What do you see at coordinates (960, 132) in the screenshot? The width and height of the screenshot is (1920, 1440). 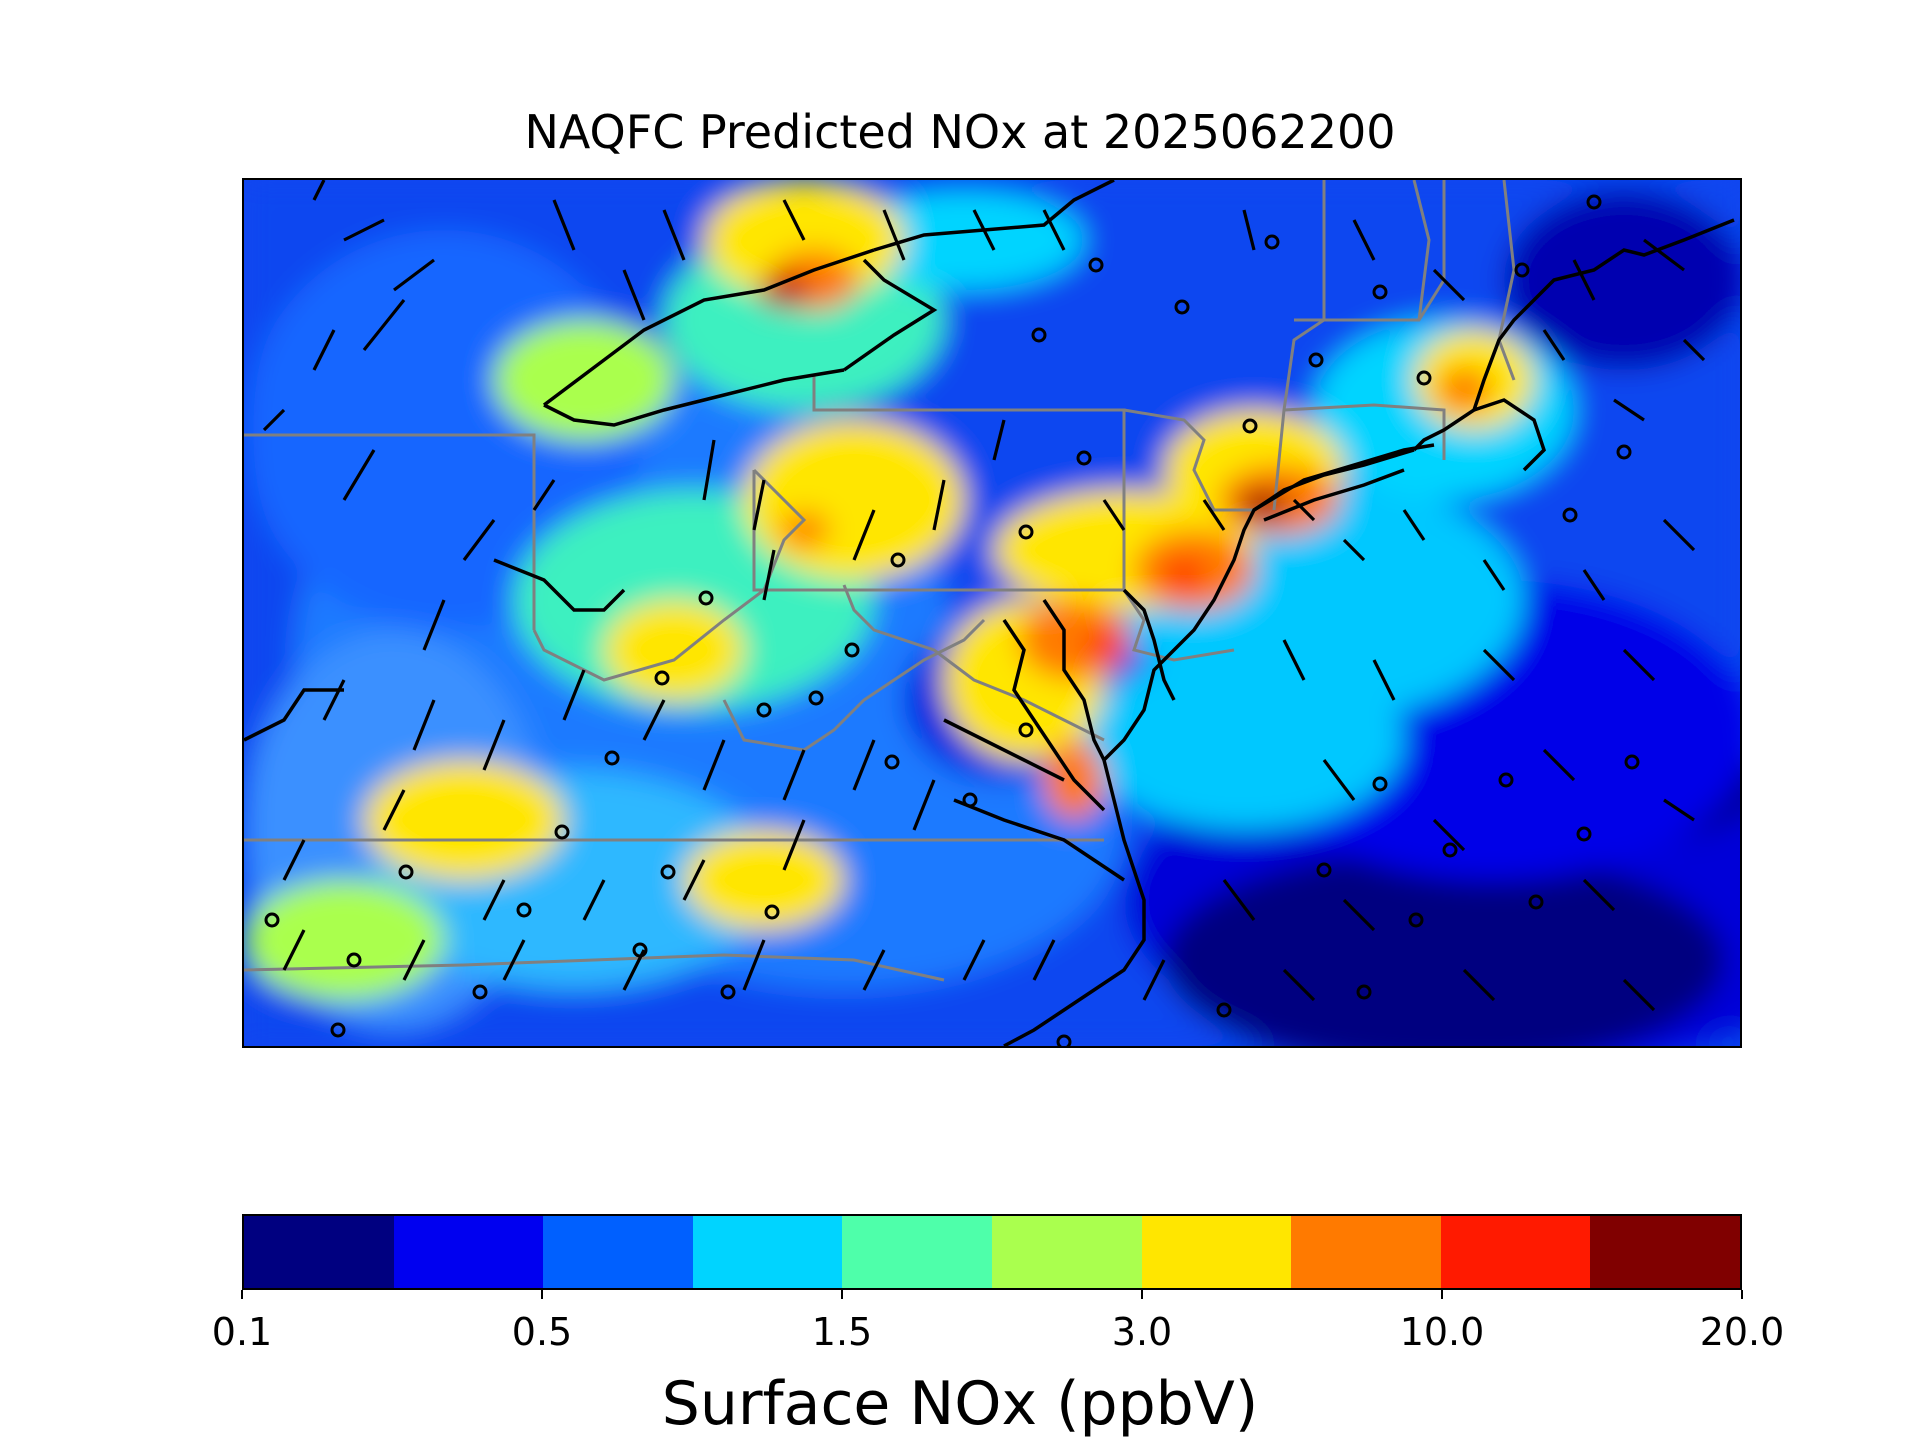 I see `map-title: NAQFC Predicted NOx at 2025062200` at bounding box center [960, 132].